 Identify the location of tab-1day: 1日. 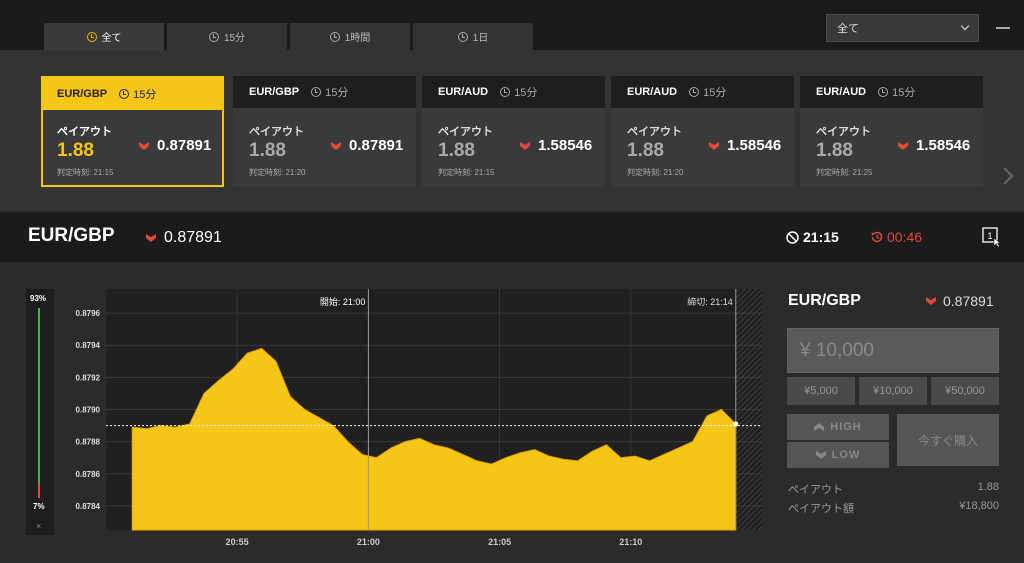
(473, 36).